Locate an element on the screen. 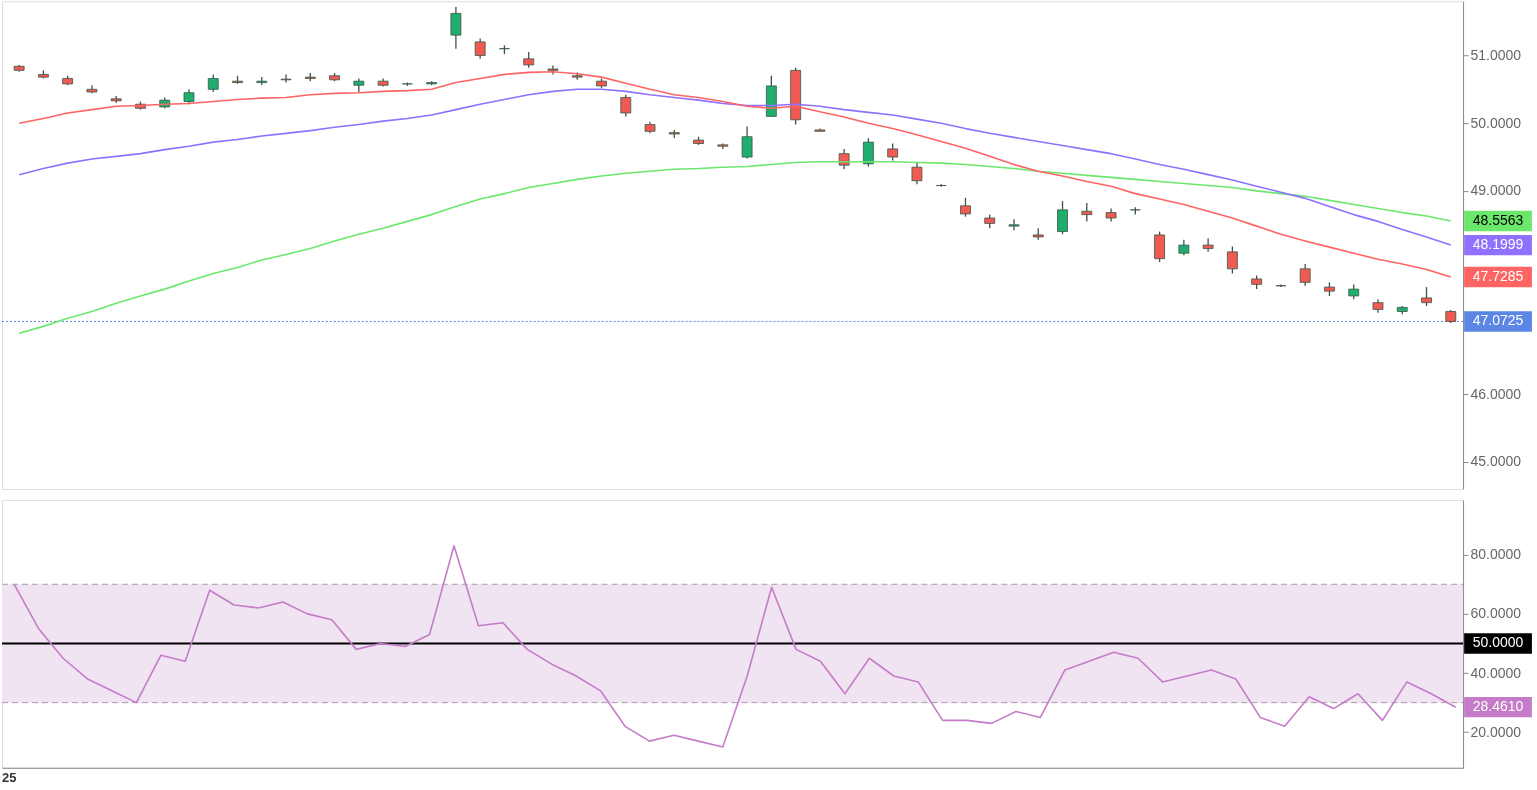 The width and height of the screenshot is (1537, 790). y-tick-label: 80.0000 is located at coordinates (1496, 554).